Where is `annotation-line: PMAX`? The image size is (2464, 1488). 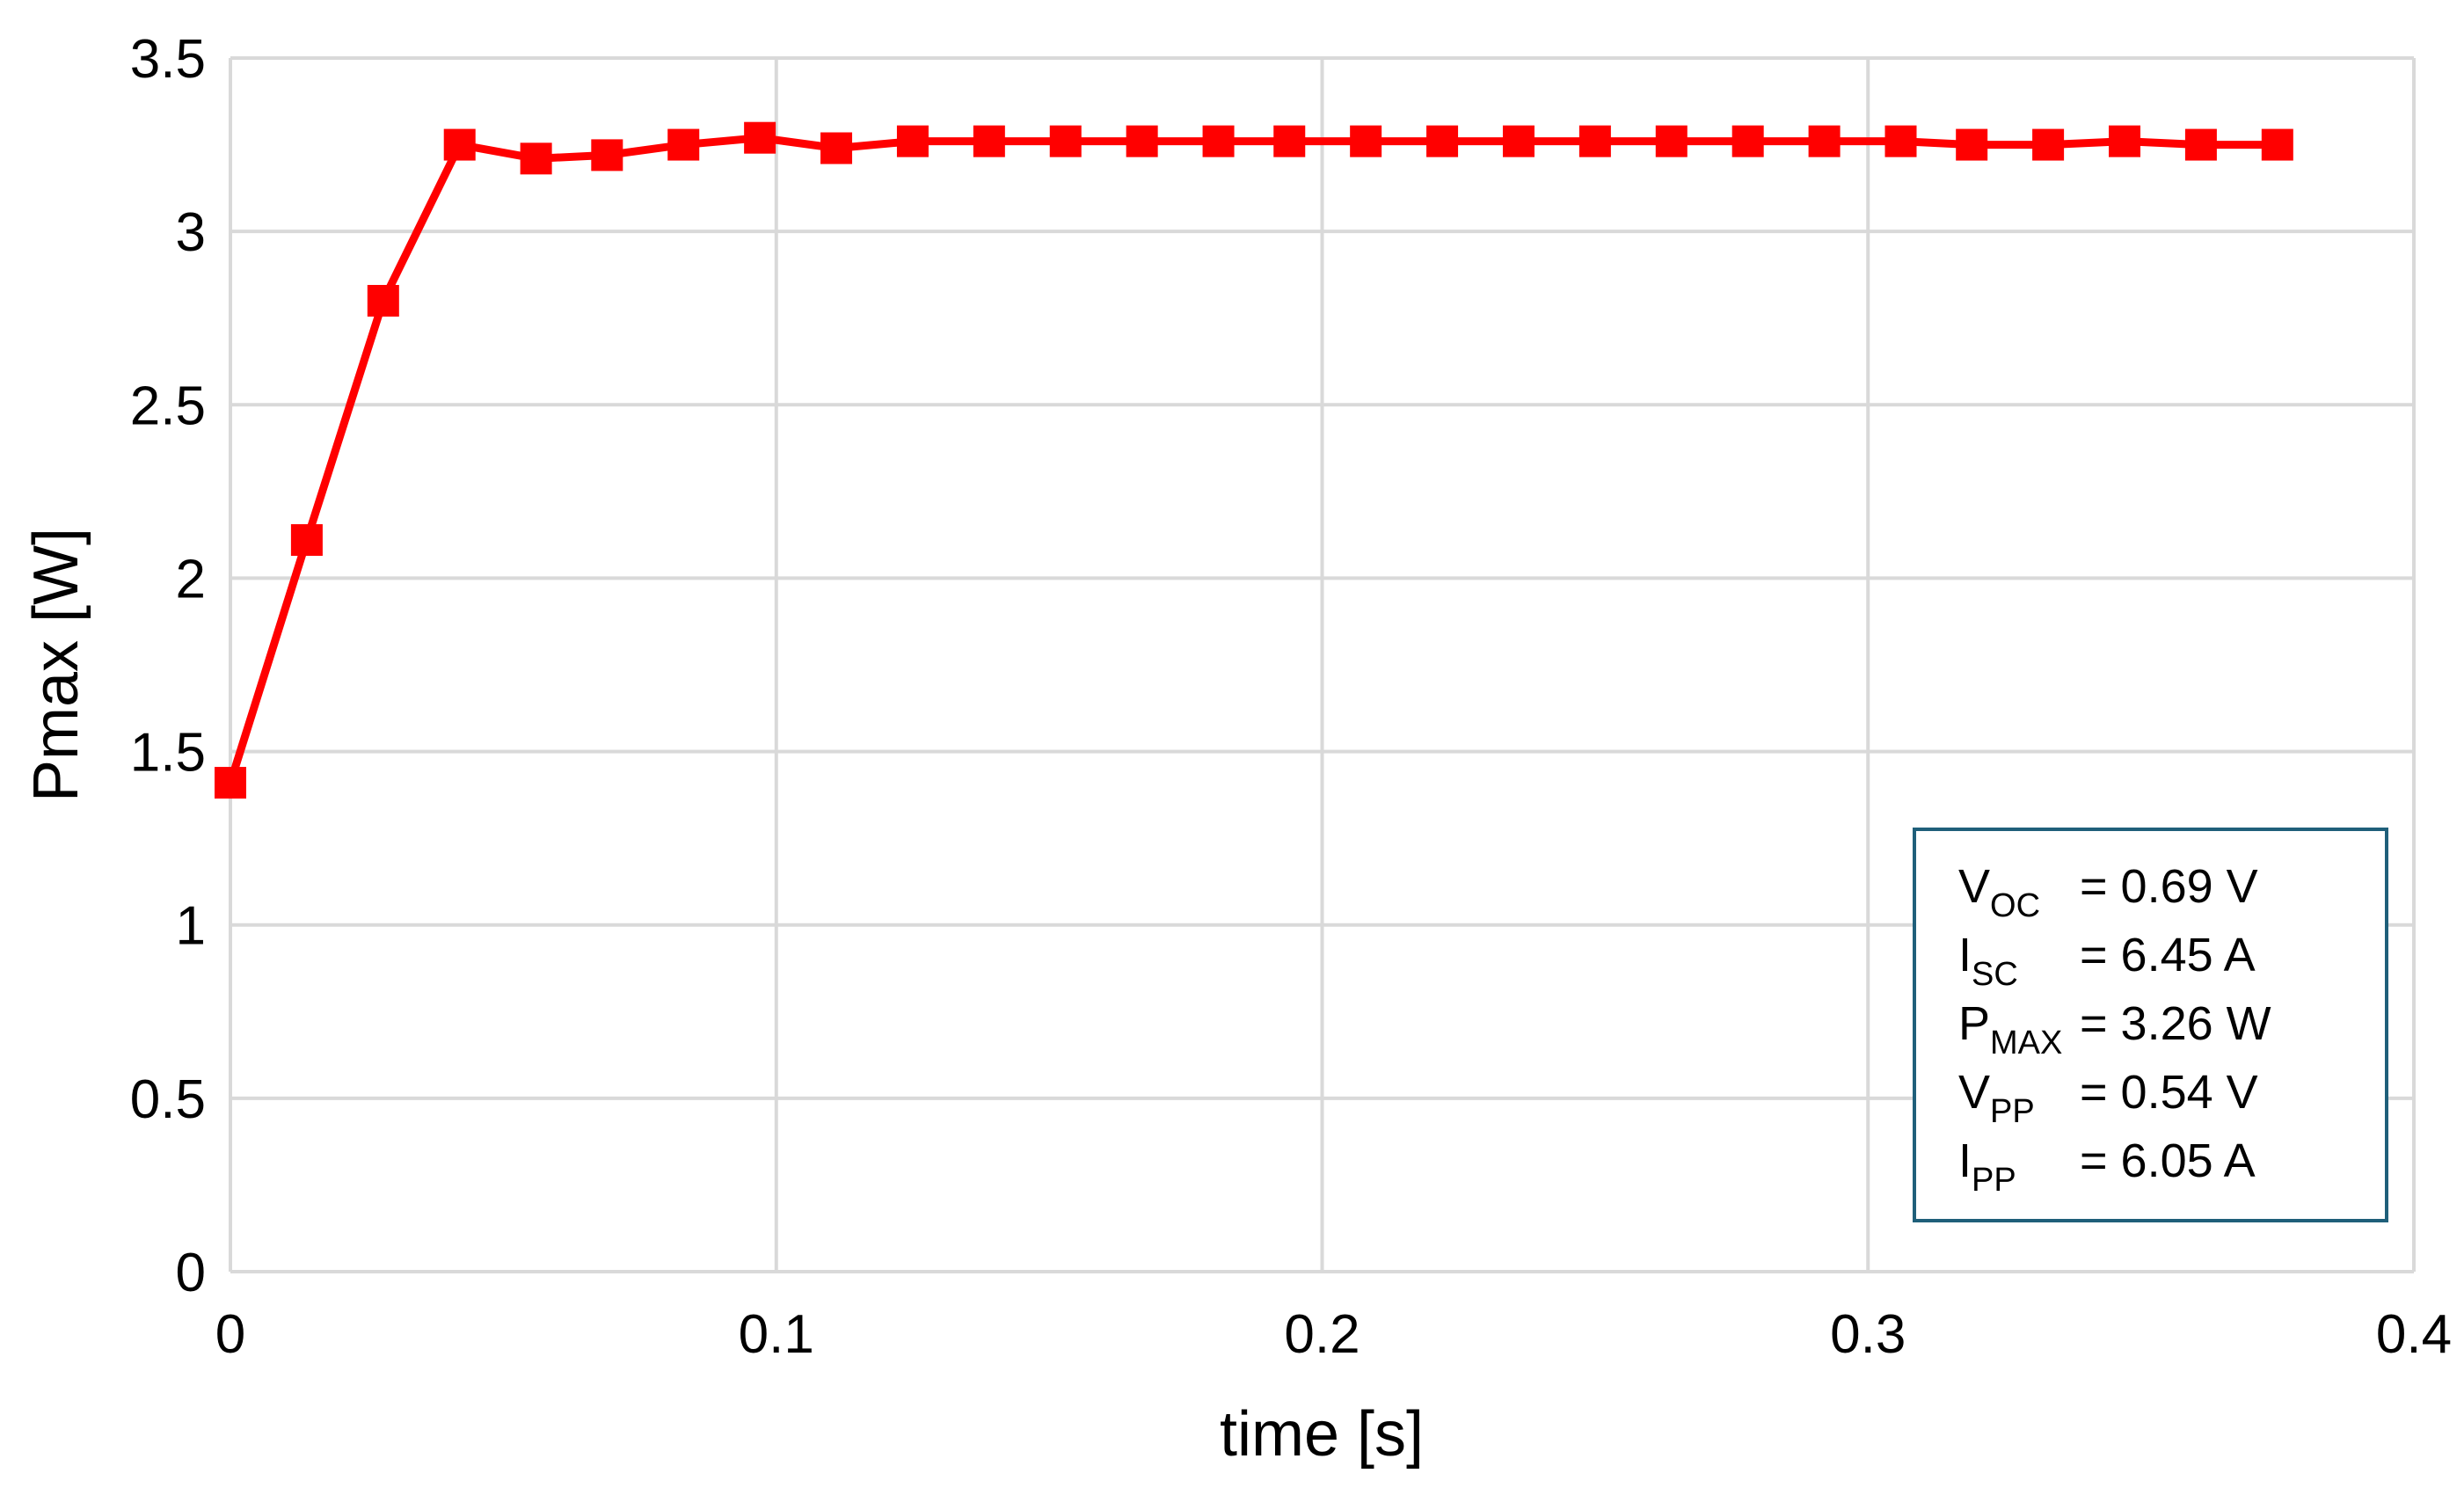
annotation-line: PMAX is located at coordinates (2010, 1029).